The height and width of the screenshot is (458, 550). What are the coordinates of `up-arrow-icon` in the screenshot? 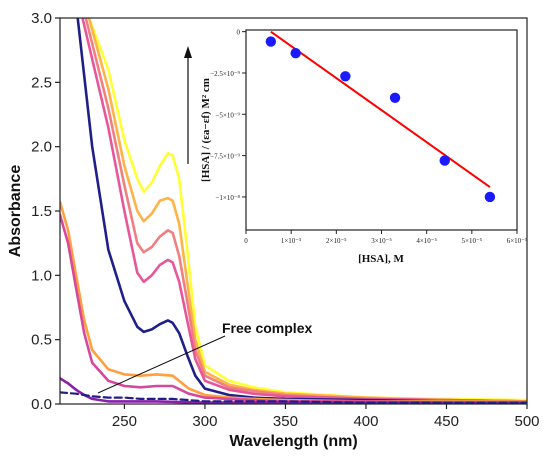 It's located at (188, 105).